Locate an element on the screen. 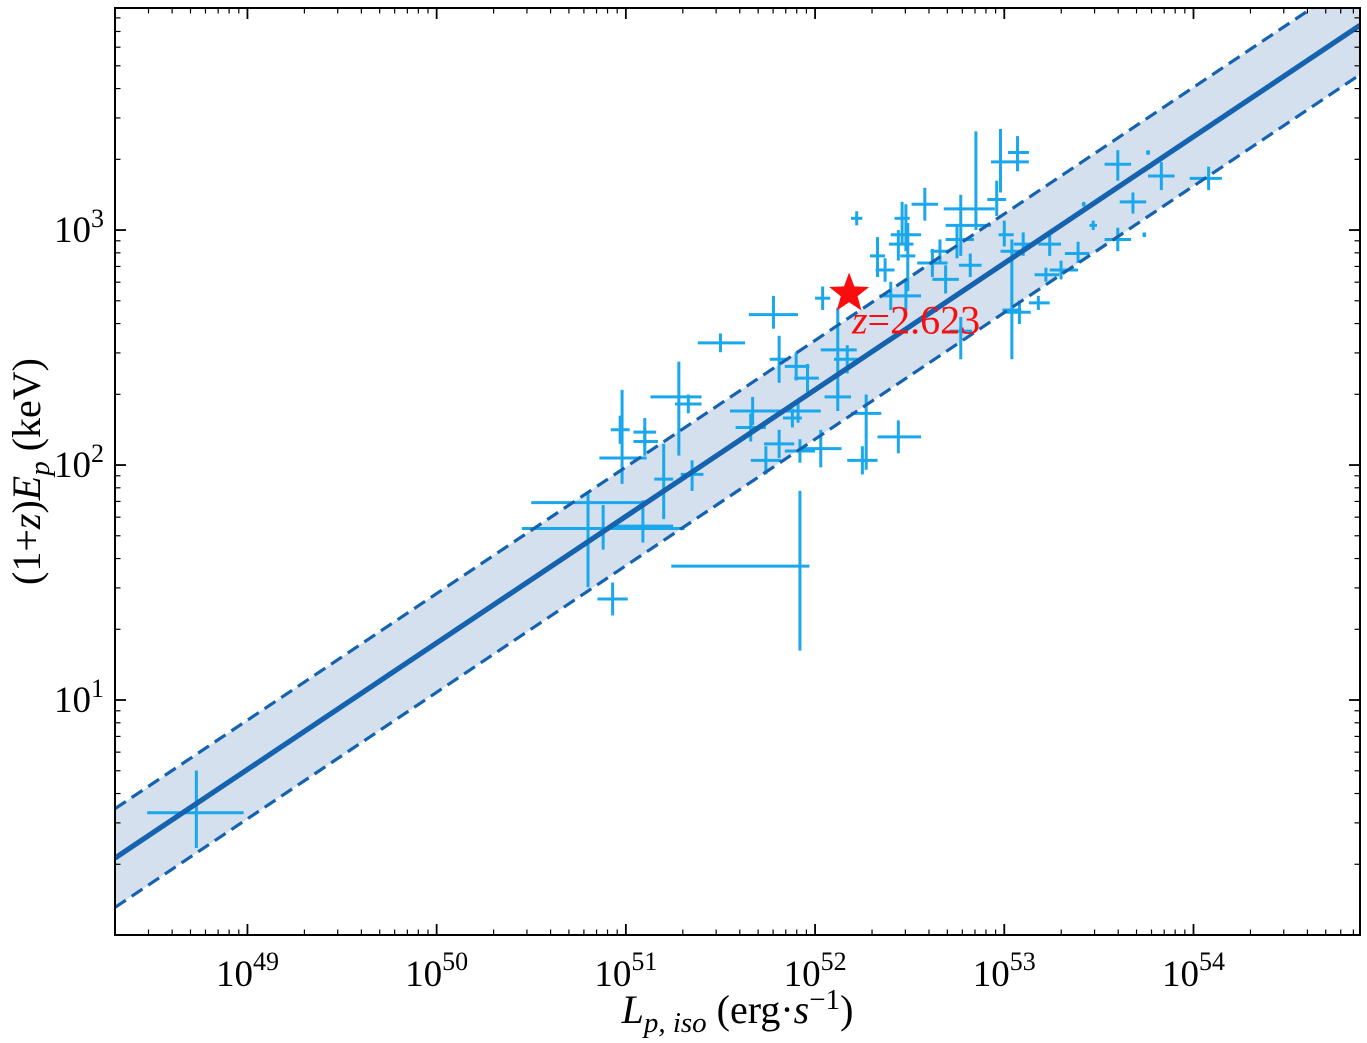  x-tick-label: 1050 is located at coordinates (436, 971).